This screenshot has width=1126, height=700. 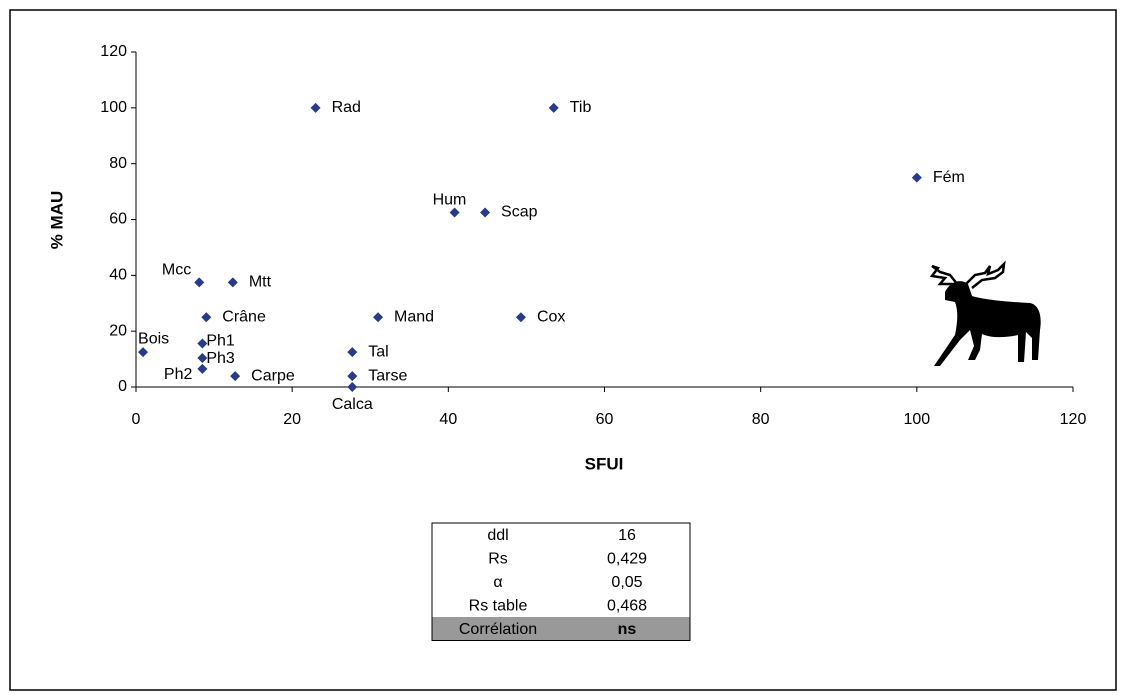 What do you see at coordinates (352, 404) in the screenshot?
I see `point-label: Calca` at bounding box center [352, 404].